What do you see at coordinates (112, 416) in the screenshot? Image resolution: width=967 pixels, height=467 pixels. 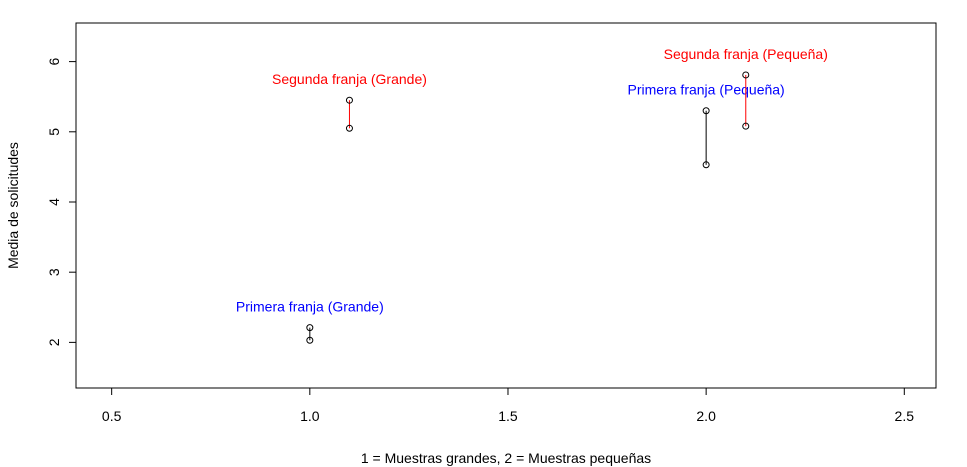 I see `x-tick-label: 0.5` at bounding box center [112, 416].